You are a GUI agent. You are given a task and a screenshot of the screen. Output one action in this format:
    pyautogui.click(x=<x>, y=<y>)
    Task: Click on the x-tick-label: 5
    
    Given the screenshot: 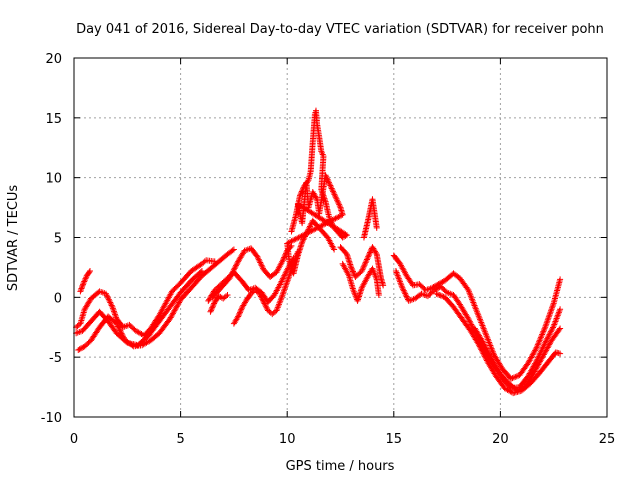 What is the action you would take?
    pyautogui.click(x=180, y=439)
    